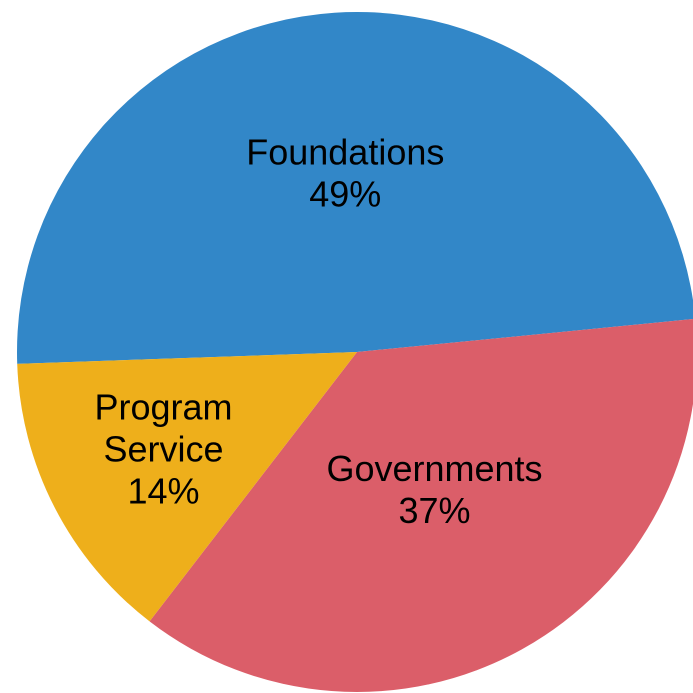  I want to click on slice-label-line: Governments, so click(434, 467).